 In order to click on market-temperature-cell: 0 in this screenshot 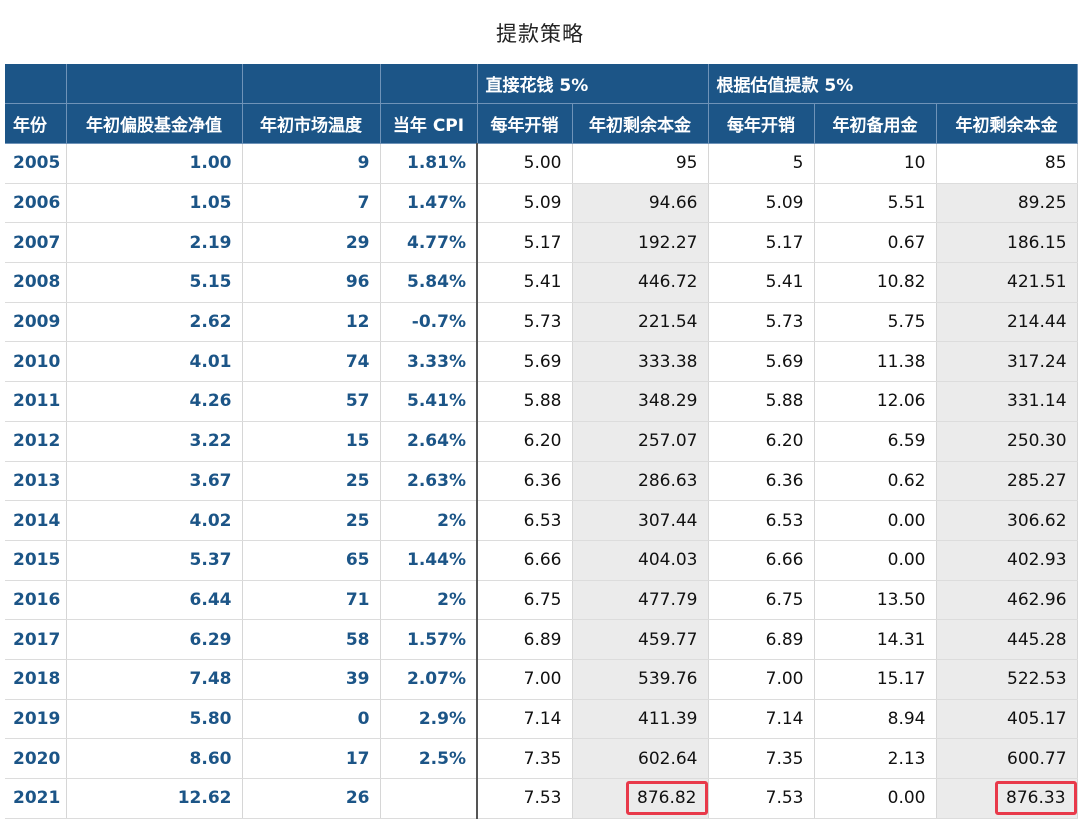, I will do `click(311, 719)`.